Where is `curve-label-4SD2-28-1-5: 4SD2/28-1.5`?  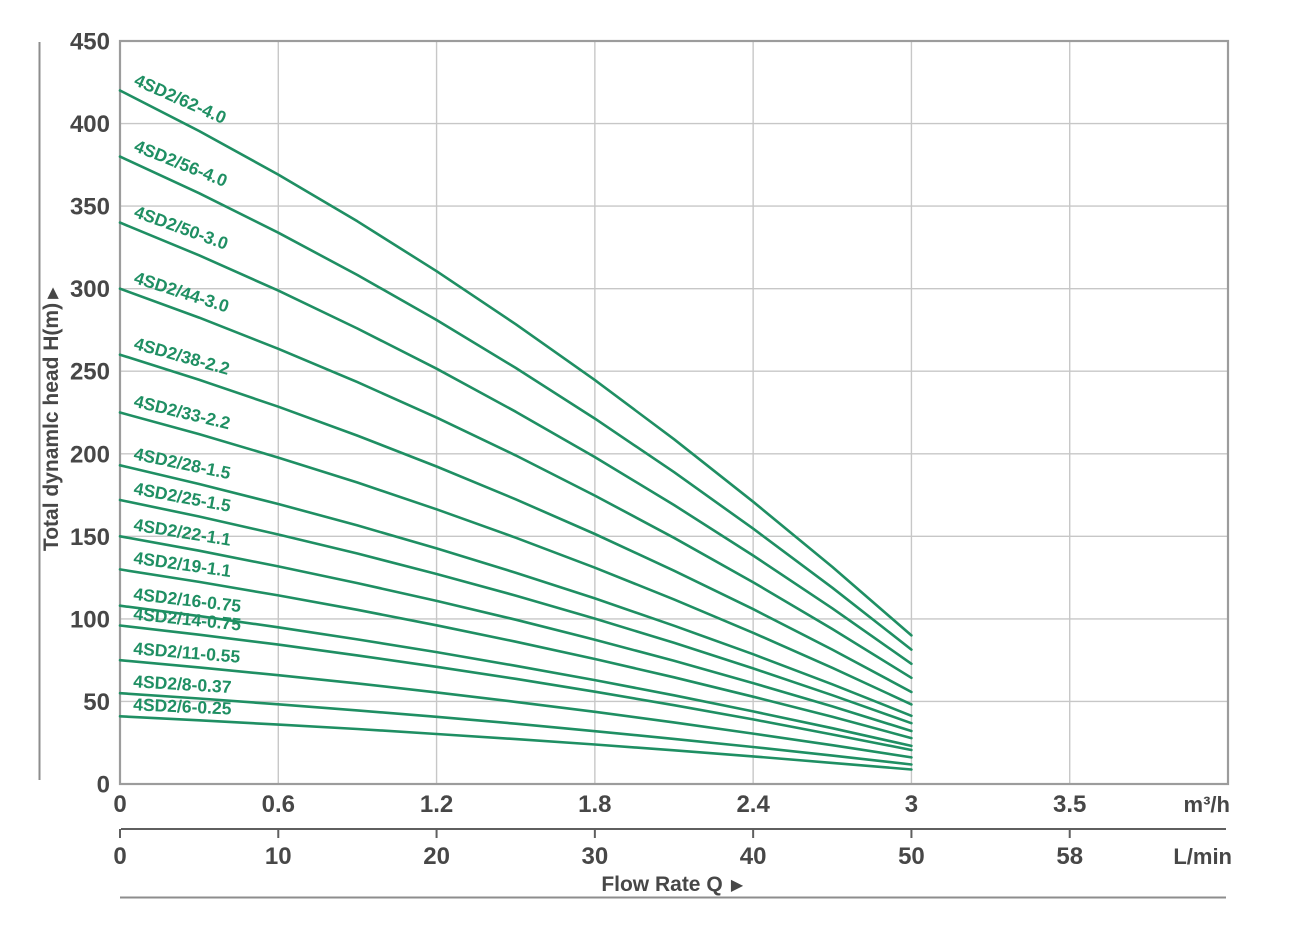 curve-label-4SD2-28-1-5: 4SD2/28-1.5 is located at coordinates (182, 464).